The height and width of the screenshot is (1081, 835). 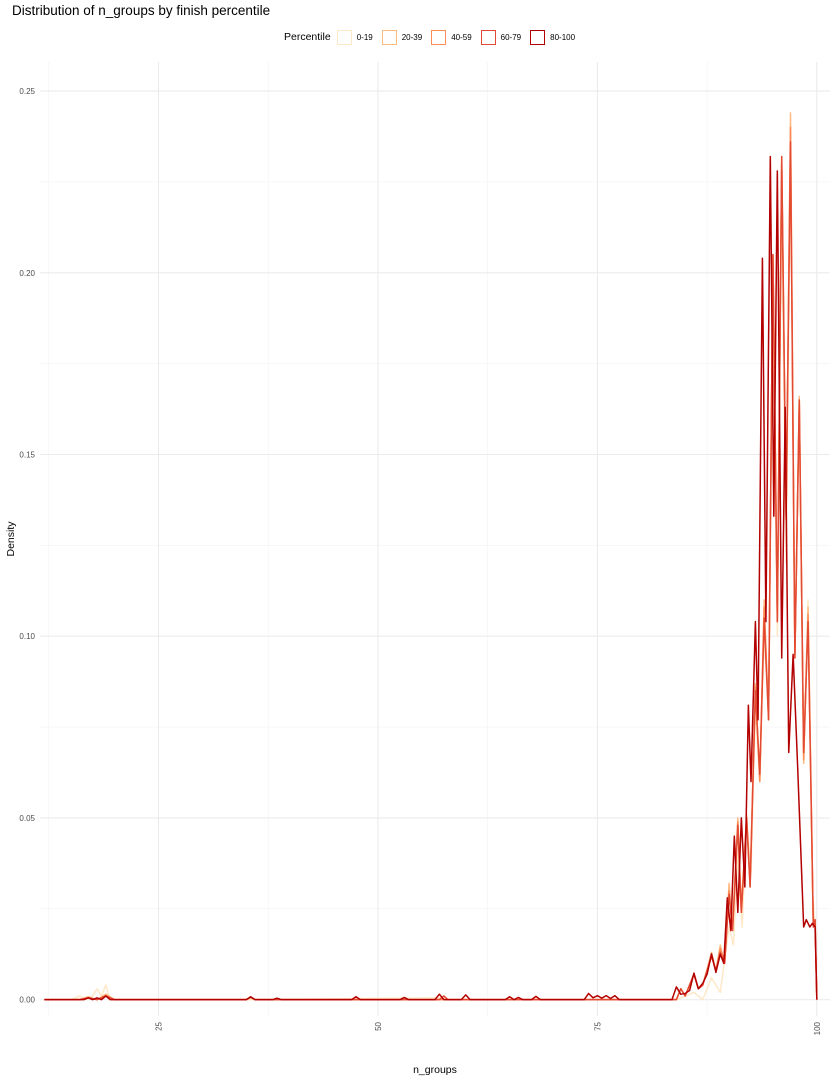 I want to click on x-tick-label: 100, so click(x=817, y=1028).